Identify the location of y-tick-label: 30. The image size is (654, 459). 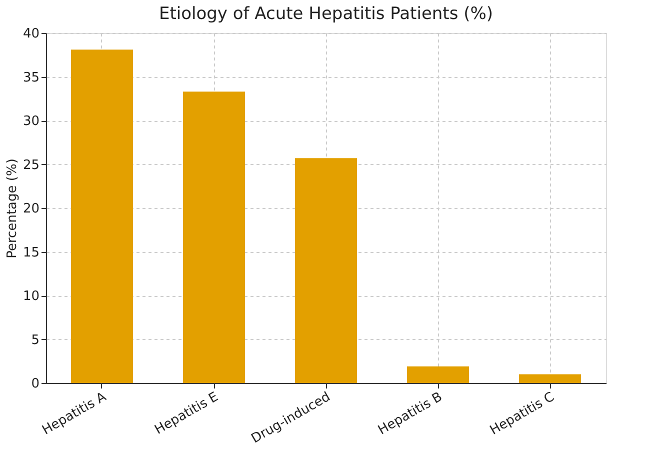
(31, 121).